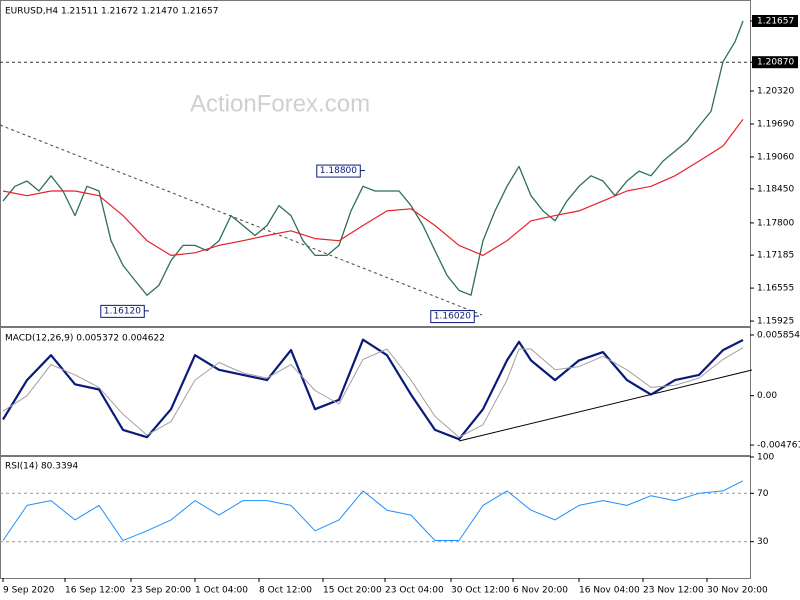 This screenshot has height=600, width=800. What do you see at coordinates (775, 322) in the screenshot?
I see `y-tick-label: 1.15925` at bounding box center [775, 322].